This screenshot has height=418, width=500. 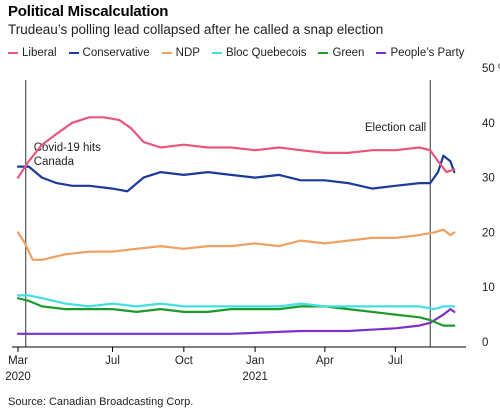 What do you see at coordinates (325, 361) in the screenshot?
I see `x-tick-label: Apr` at bounding box center [325, 361].